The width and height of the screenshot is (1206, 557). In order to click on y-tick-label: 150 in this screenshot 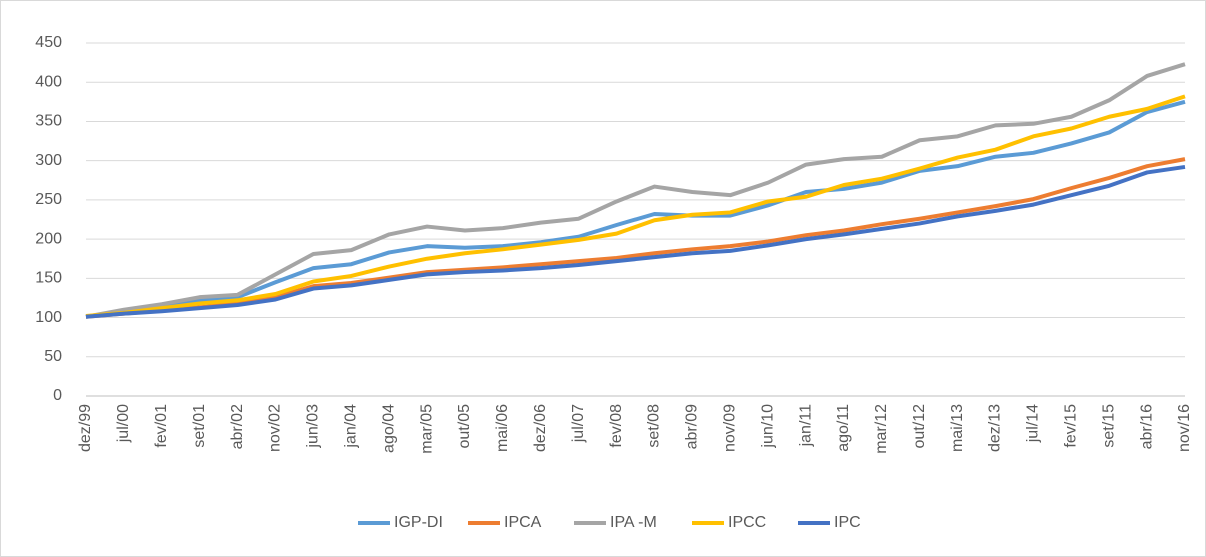, I will do `click(48, 278)`.